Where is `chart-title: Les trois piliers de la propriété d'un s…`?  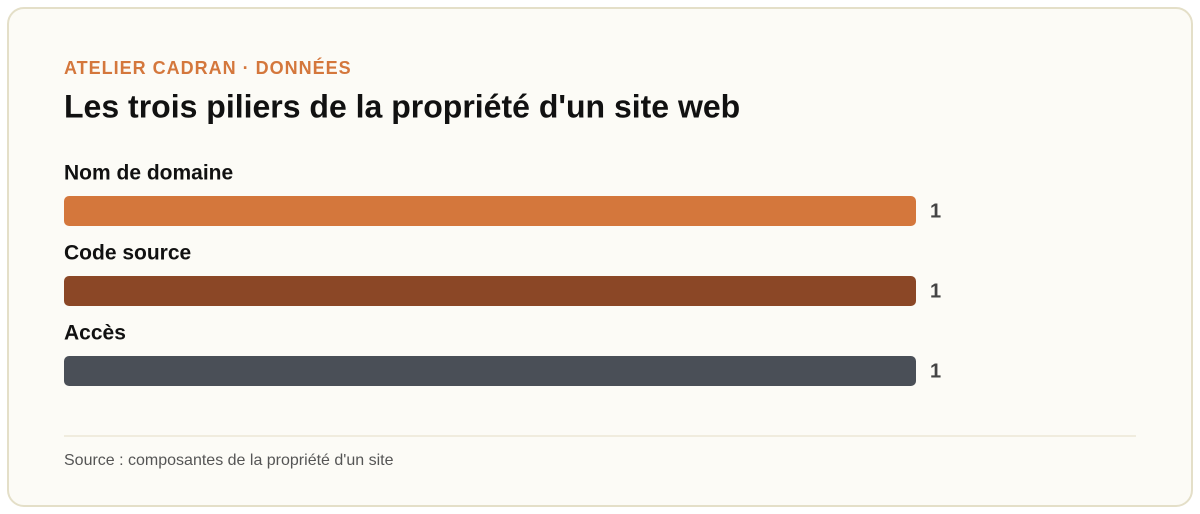
chart-title: Les trois piliers de la propriété d'un s… is located at coordinates (402, 106).